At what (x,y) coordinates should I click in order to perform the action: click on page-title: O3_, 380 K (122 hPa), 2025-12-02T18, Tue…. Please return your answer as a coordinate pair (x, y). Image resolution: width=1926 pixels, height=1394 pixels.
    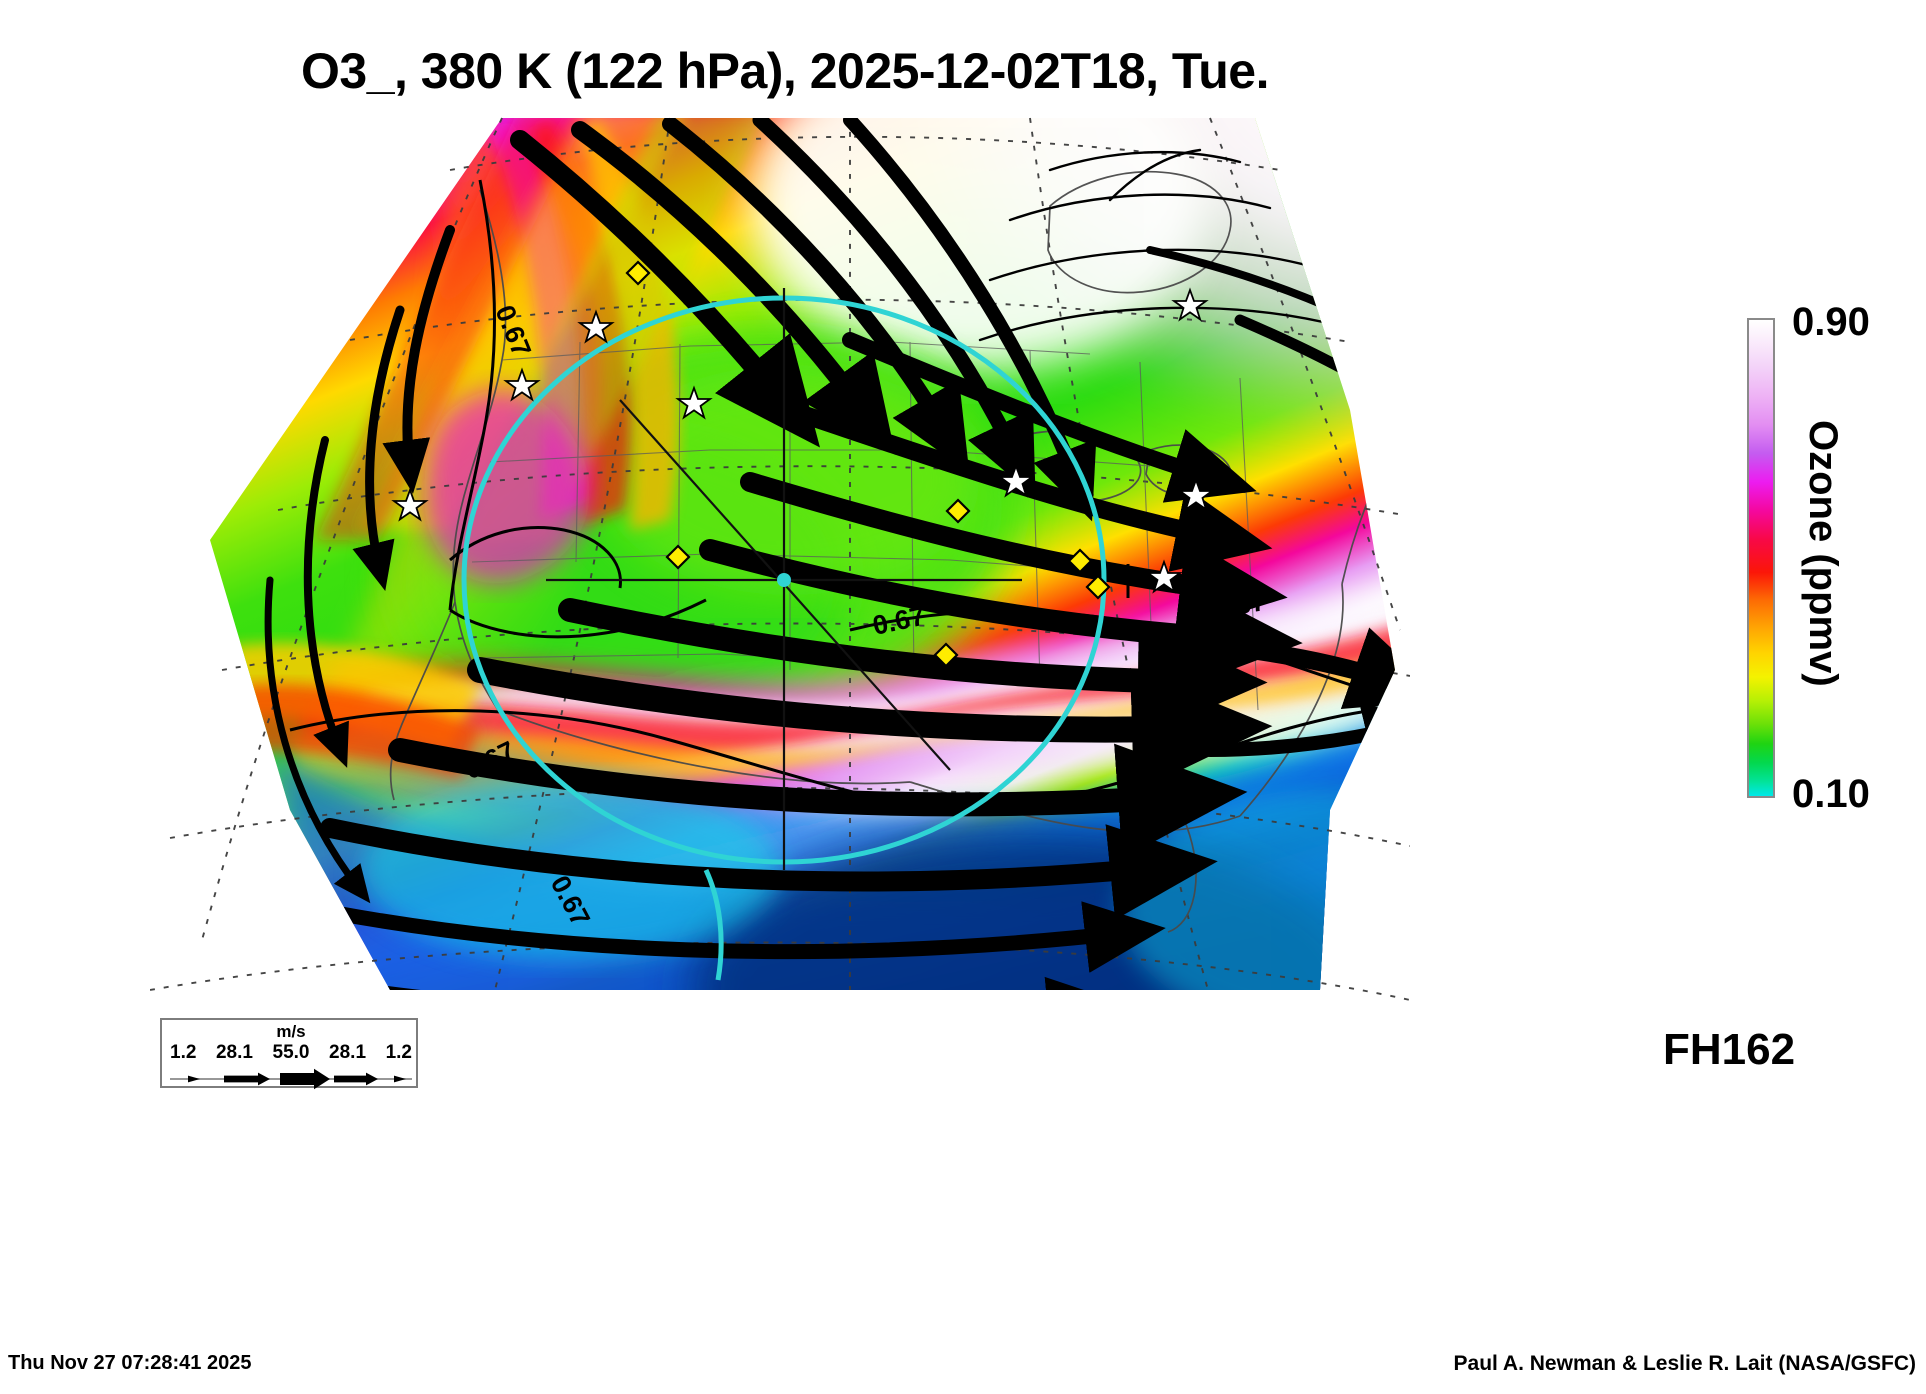
    Looking at the image, I should click on (785, 71).